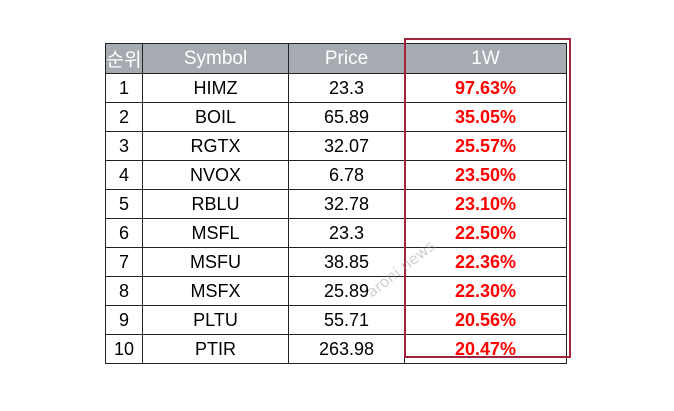 This screenshot has height=411, width=674. I want to click on cell-price: 6.78, so click(346, 175).